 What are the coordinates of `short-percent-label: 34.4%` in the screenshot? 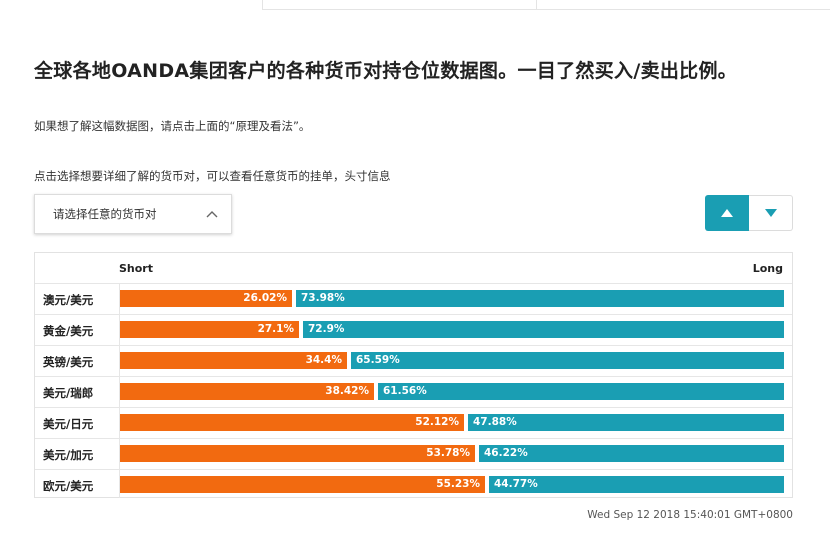 It's located at (323, 360).